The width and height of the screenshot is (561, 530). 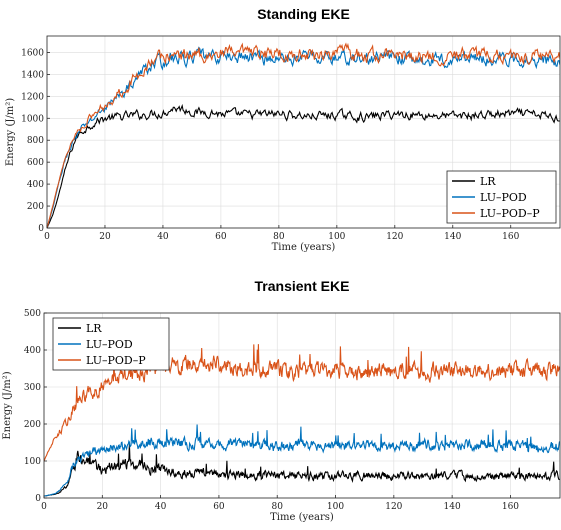 I want to click on y-tick-label: 1400, so click(x=32, y=75).